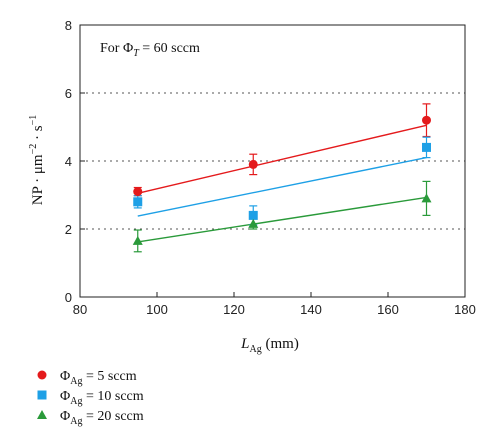 This screenshot has height=447, width=500. I want to click on legend-marker-square, so click(42, 395).